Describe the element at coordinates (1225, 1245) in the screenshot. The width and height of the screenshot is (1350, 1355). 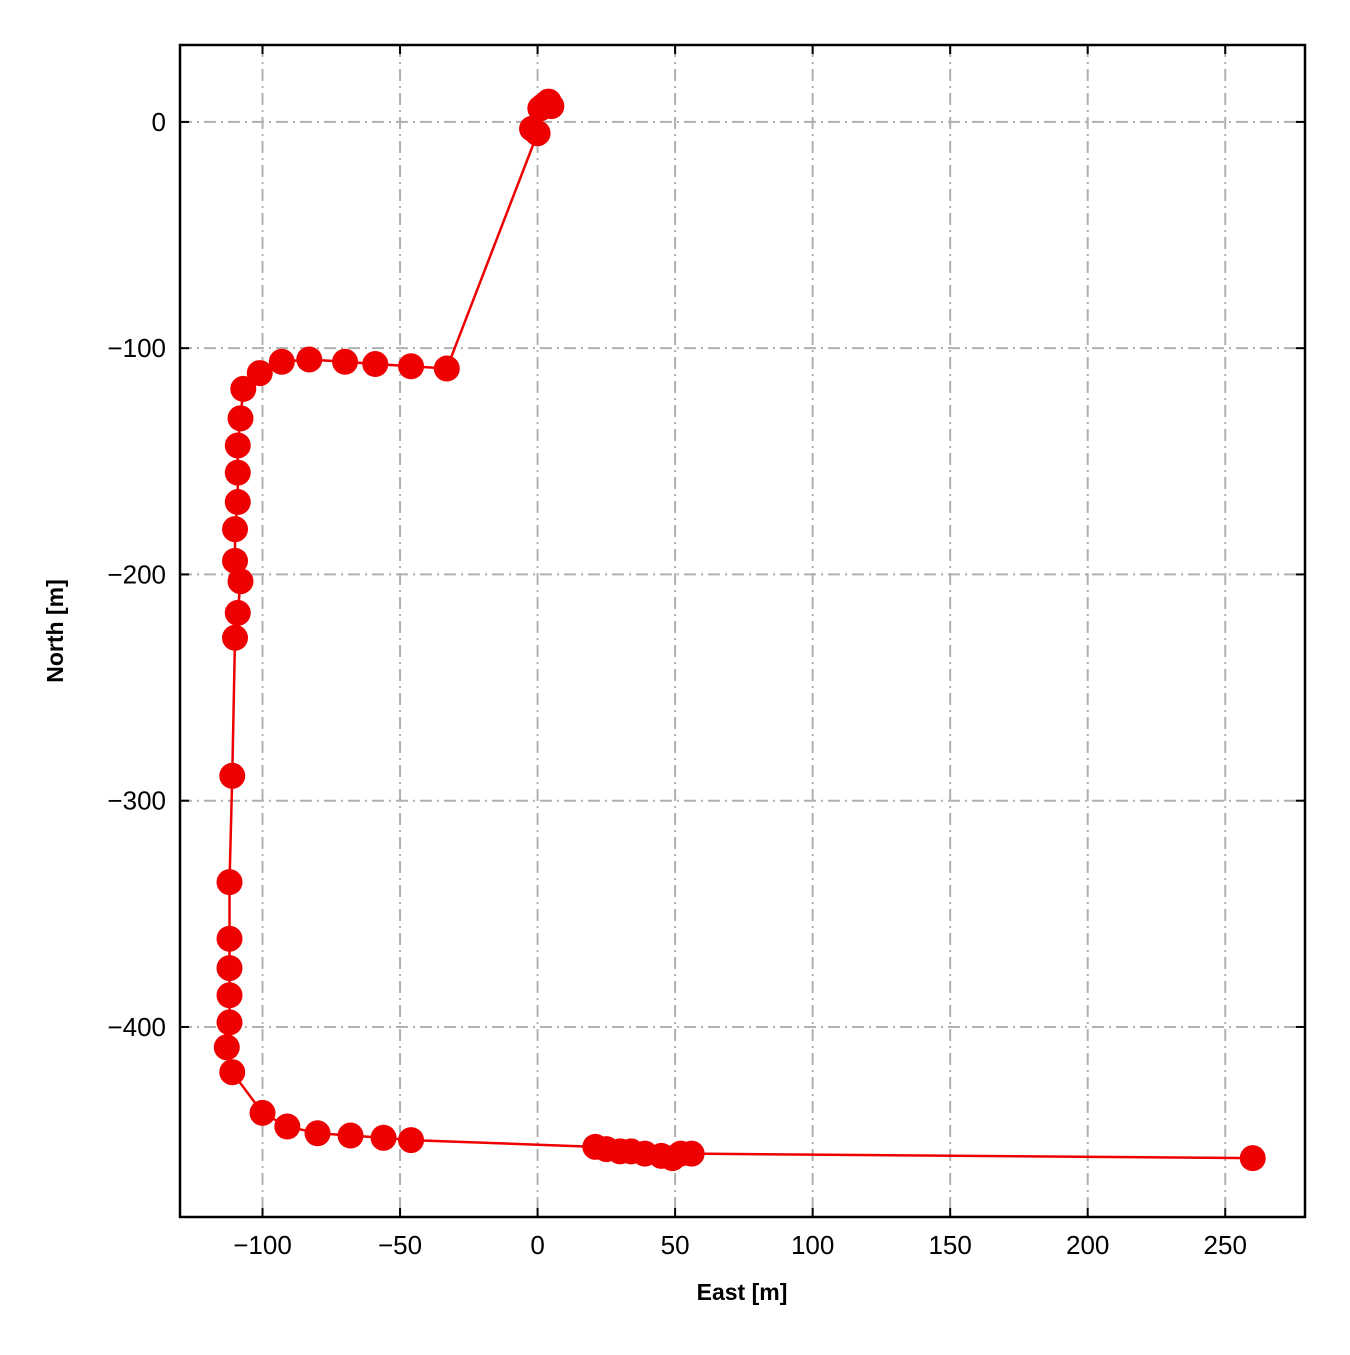
I see `x-tick-label: 250` at that location.